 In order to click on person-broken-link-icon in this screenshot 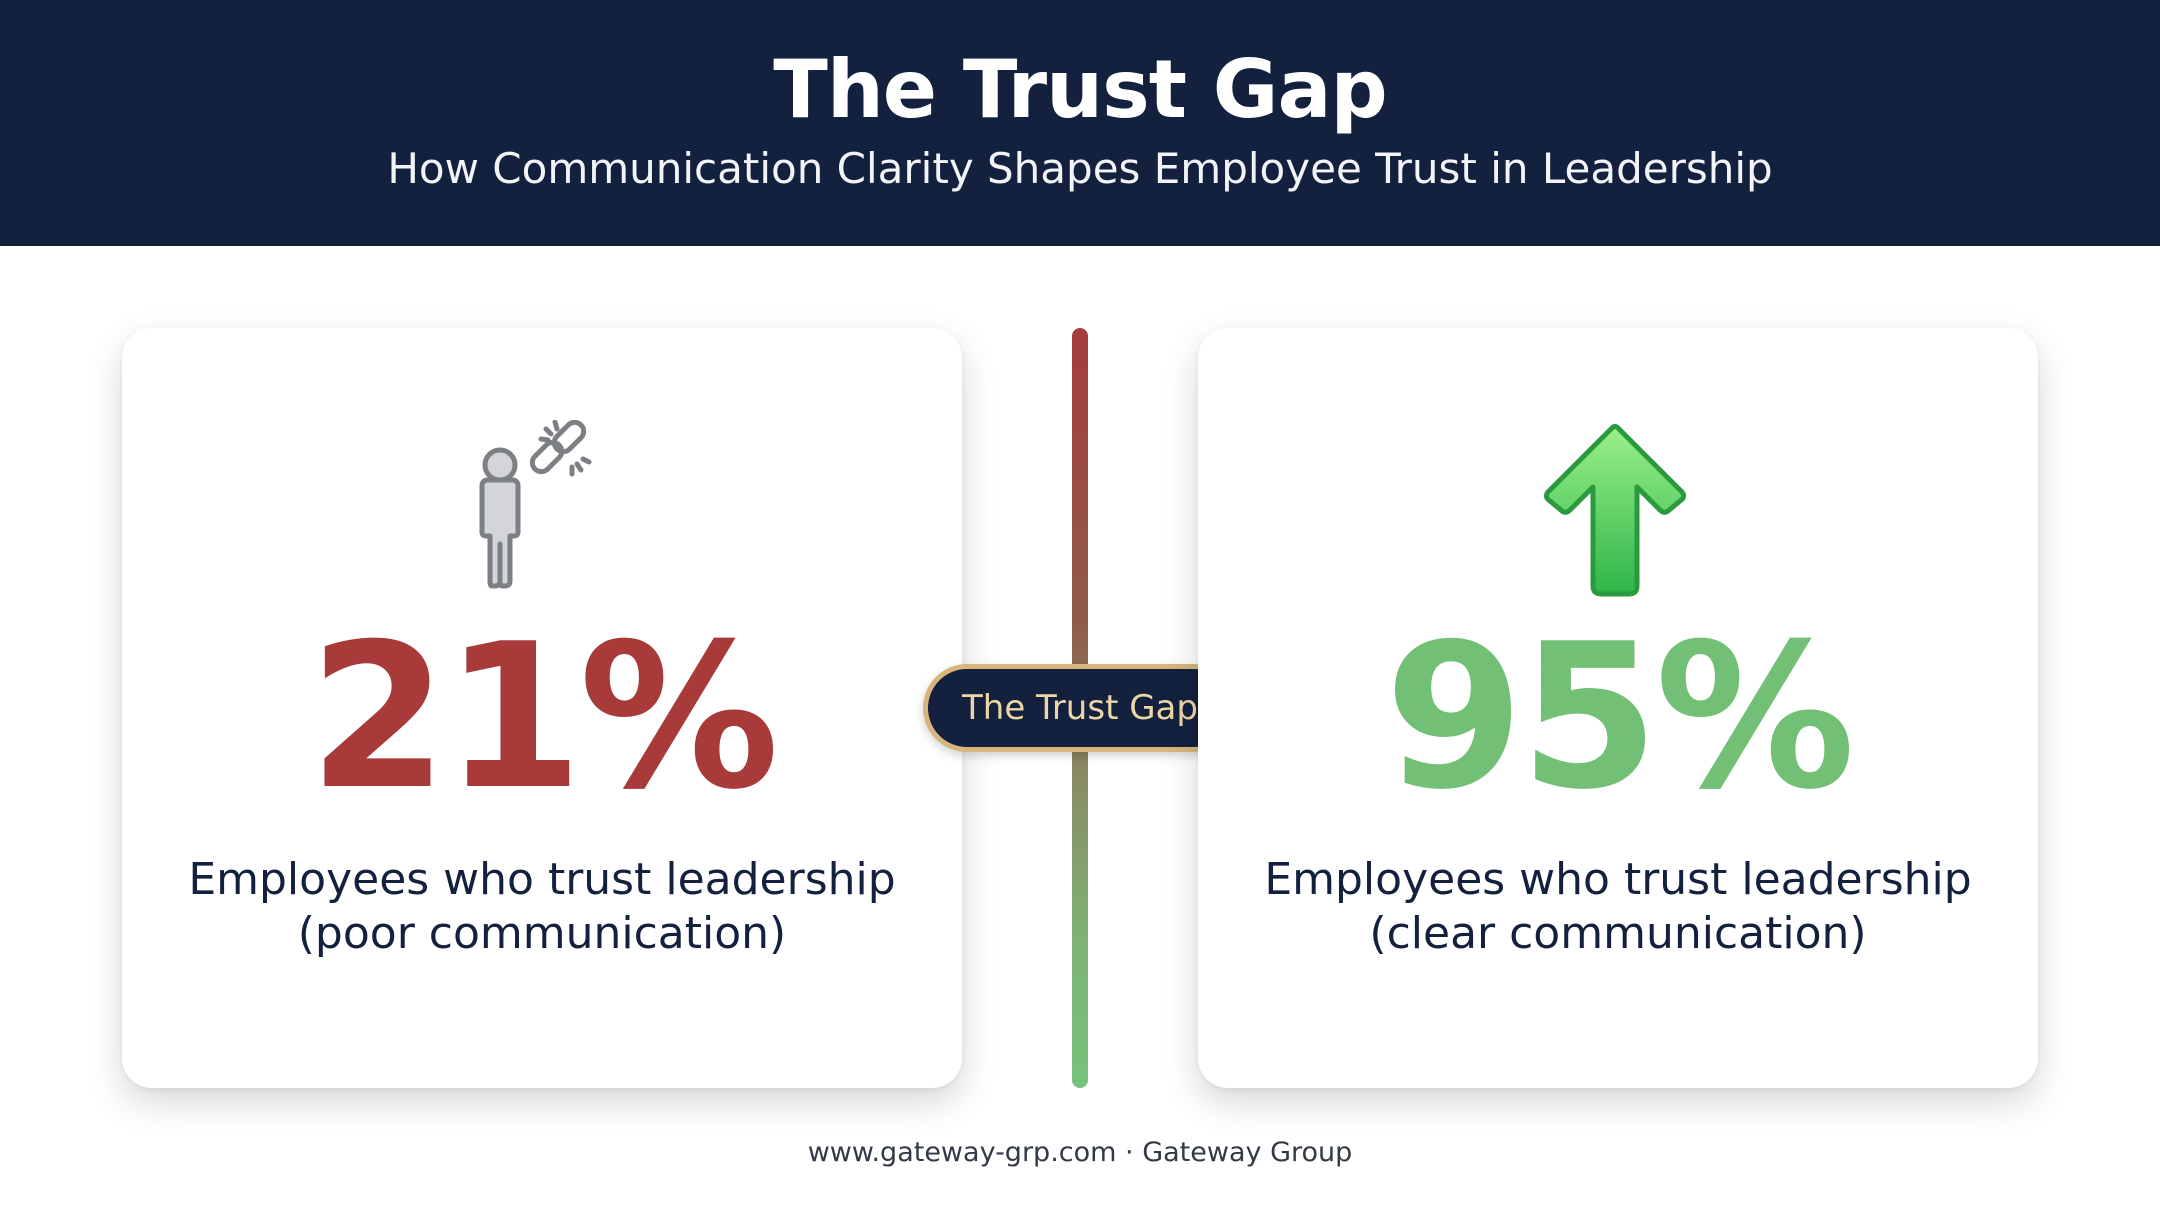, I will do `click(535, 504)`.